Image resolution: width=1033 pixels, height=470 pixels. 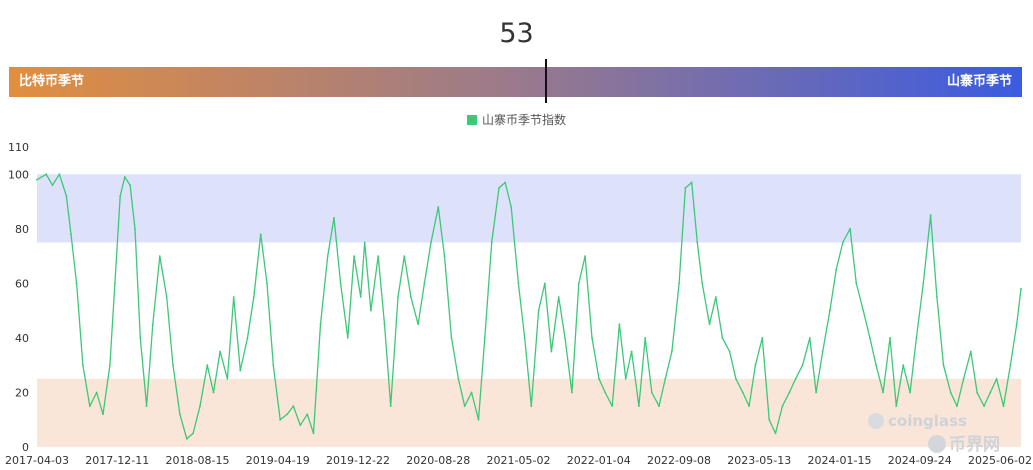 I want to click on legend-swatch-icon, so click(x=471, y=120).